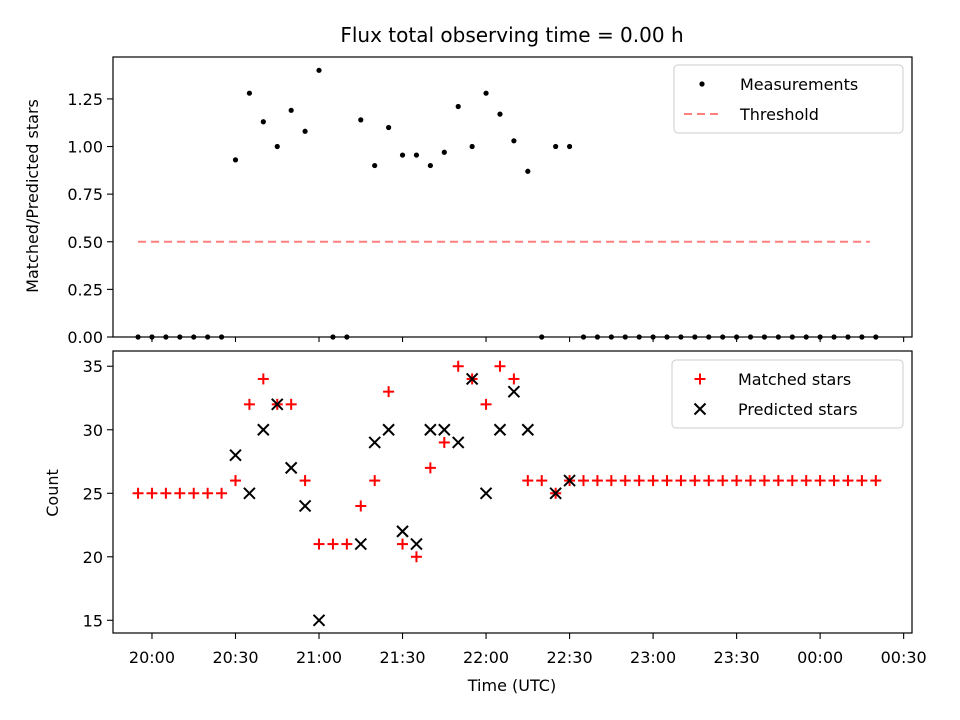  What do you see at coordinates (570, 657) in the screenshot?
I see `x-tick-label: 22:30` at bounding box center [570, 657].